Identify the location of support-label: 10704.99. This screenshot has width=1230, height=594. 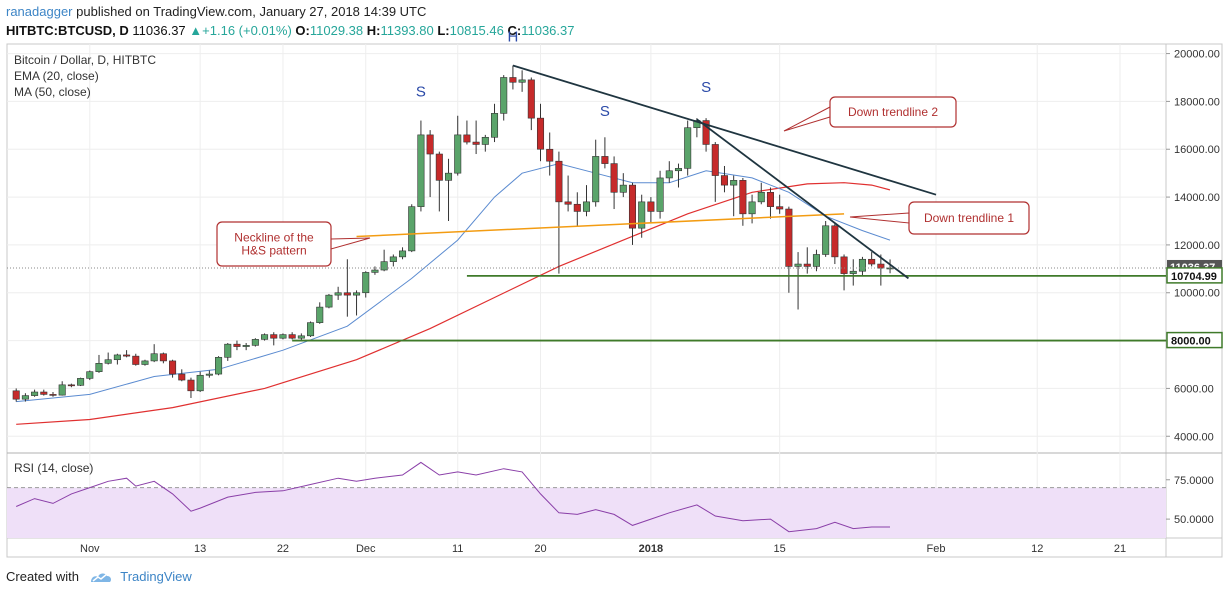
(1194, 277).